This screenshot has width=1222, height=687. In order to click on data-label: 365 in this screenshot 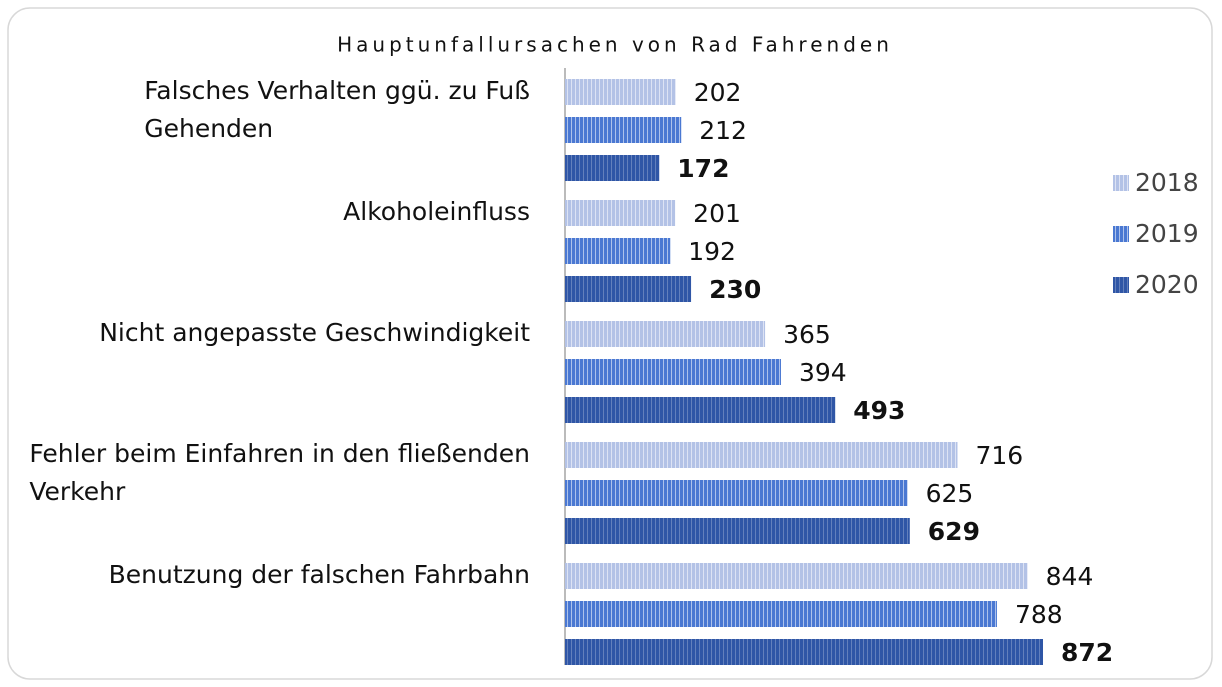, I will do `click(807, 334)`.